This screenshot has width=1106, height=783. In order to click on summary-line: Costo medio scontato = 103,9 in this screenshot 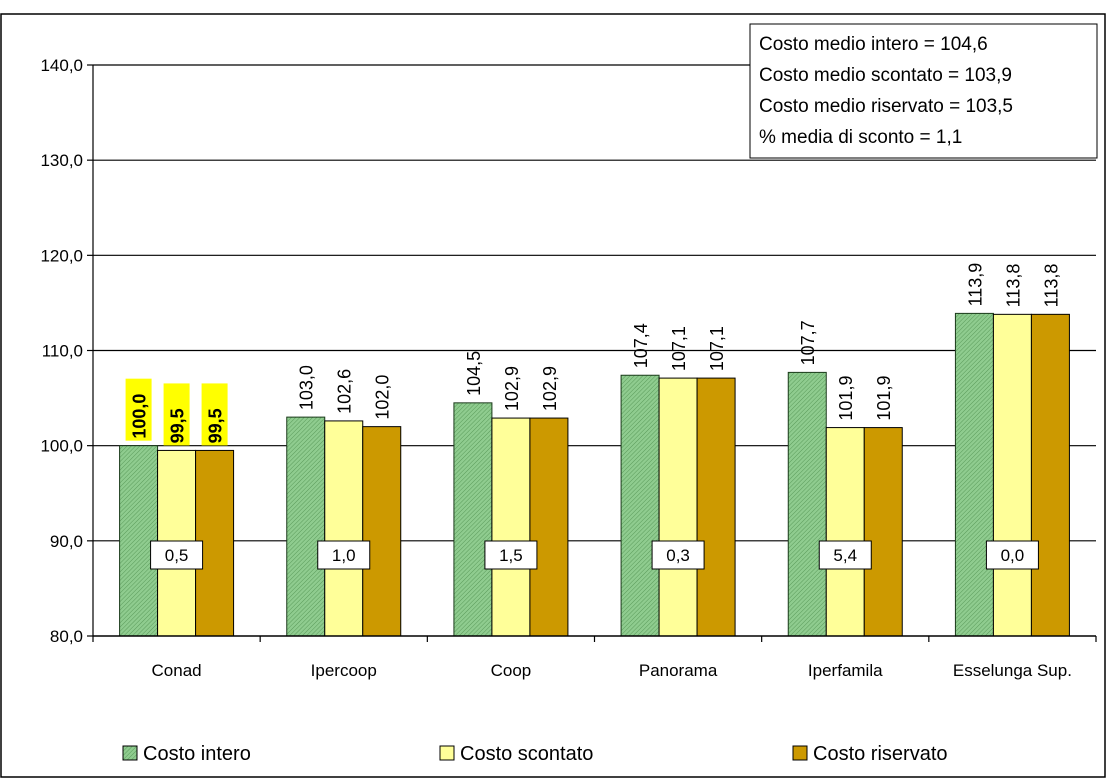, I will do `click(885, 75)`.